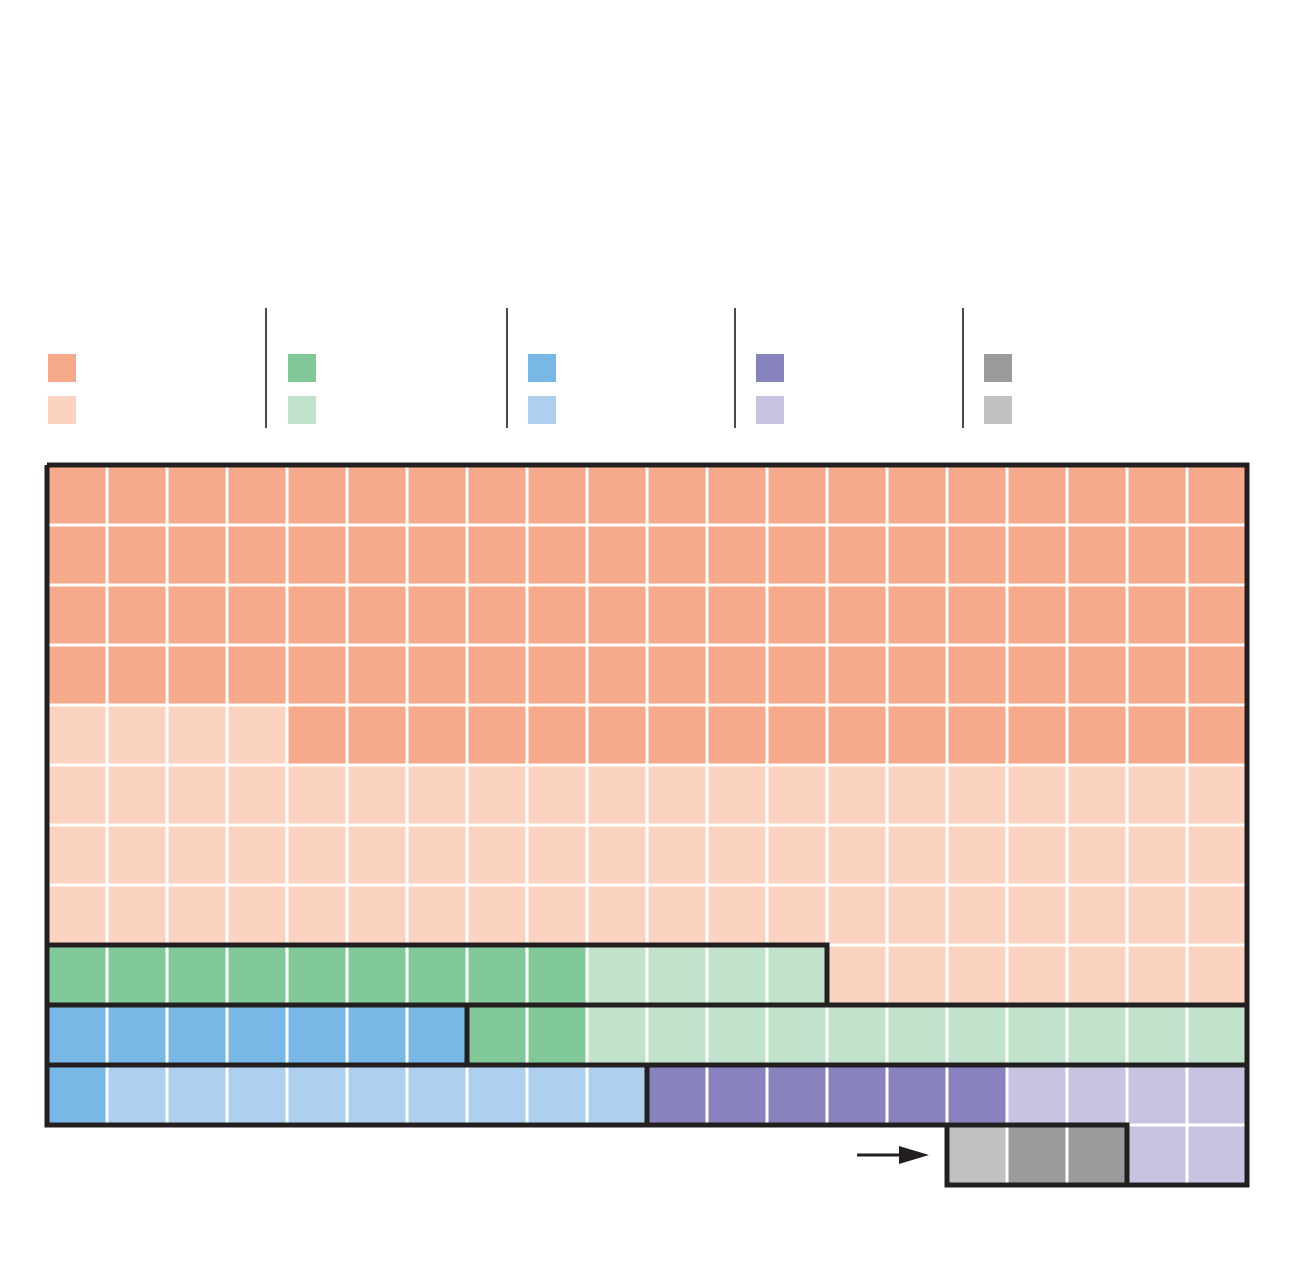 The width and height of the screenshot is (1300, 1270). I want to click on group-outline, so click(1037, 1155).